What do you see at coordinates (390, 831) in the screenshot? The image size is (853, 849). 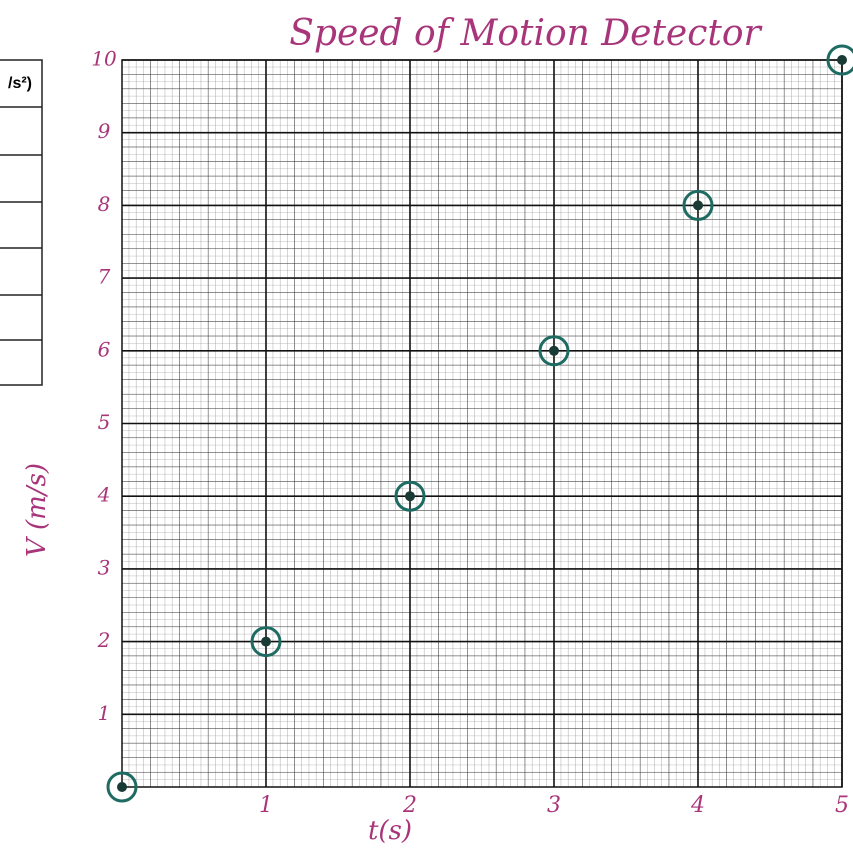 I see `x-axis-label: t(s)` at bounding box center [390, 831].